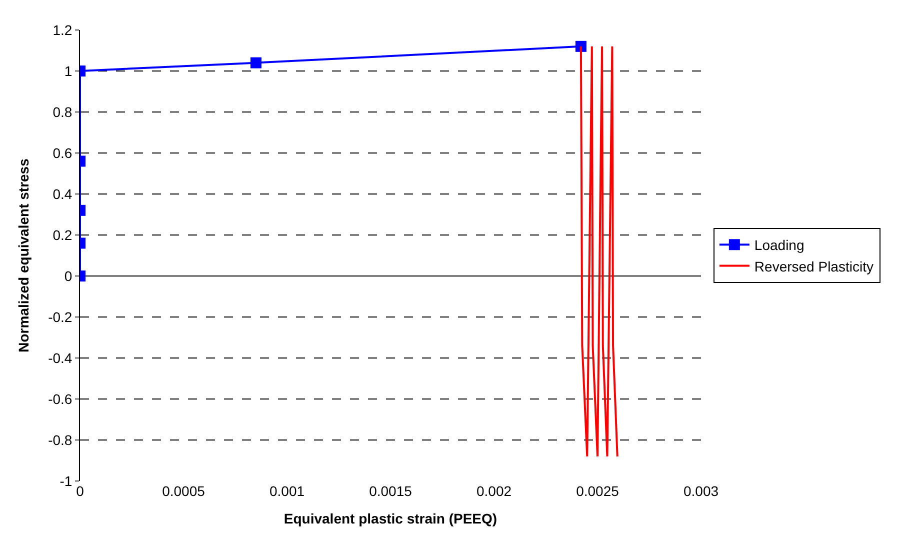  Describe the element at coordinates (80, 491) in the screenshot. I see `x-tick-label: 0` at that location.